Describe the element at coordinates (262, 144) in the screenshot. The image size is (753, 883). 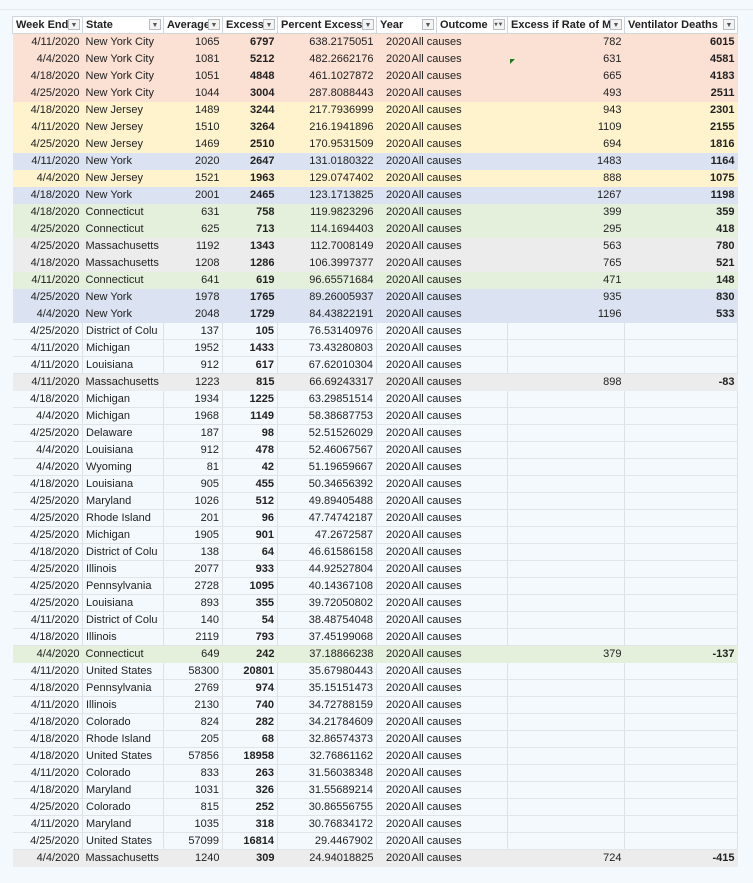
I see `cell-excess: 2510` at that location.